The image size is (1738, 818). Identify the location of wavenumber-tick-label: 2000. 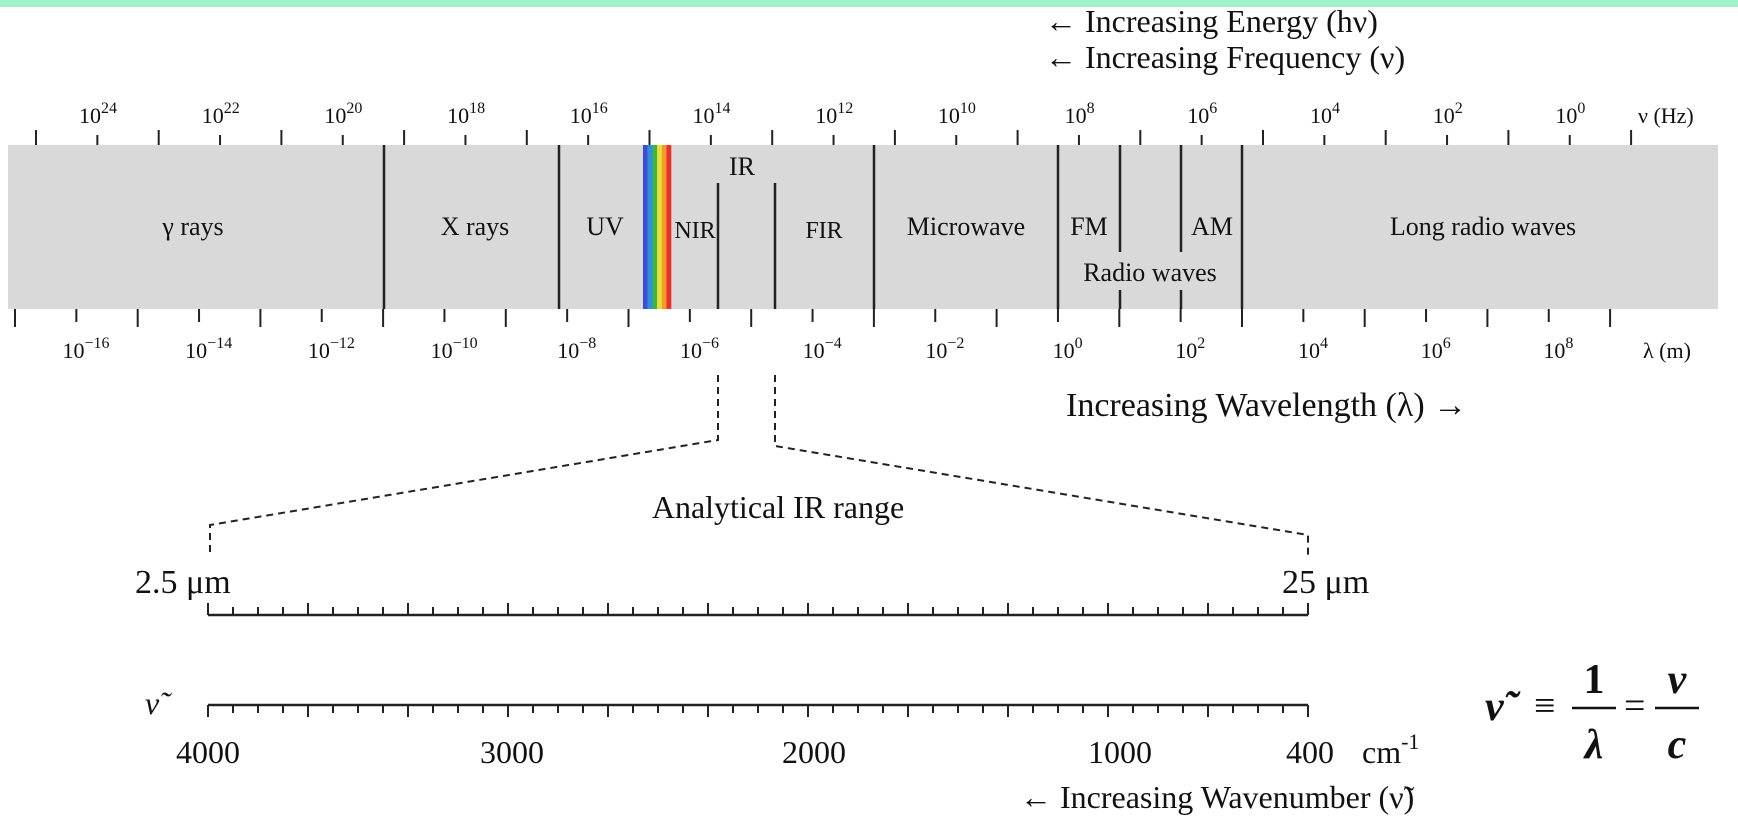
(814, 752).